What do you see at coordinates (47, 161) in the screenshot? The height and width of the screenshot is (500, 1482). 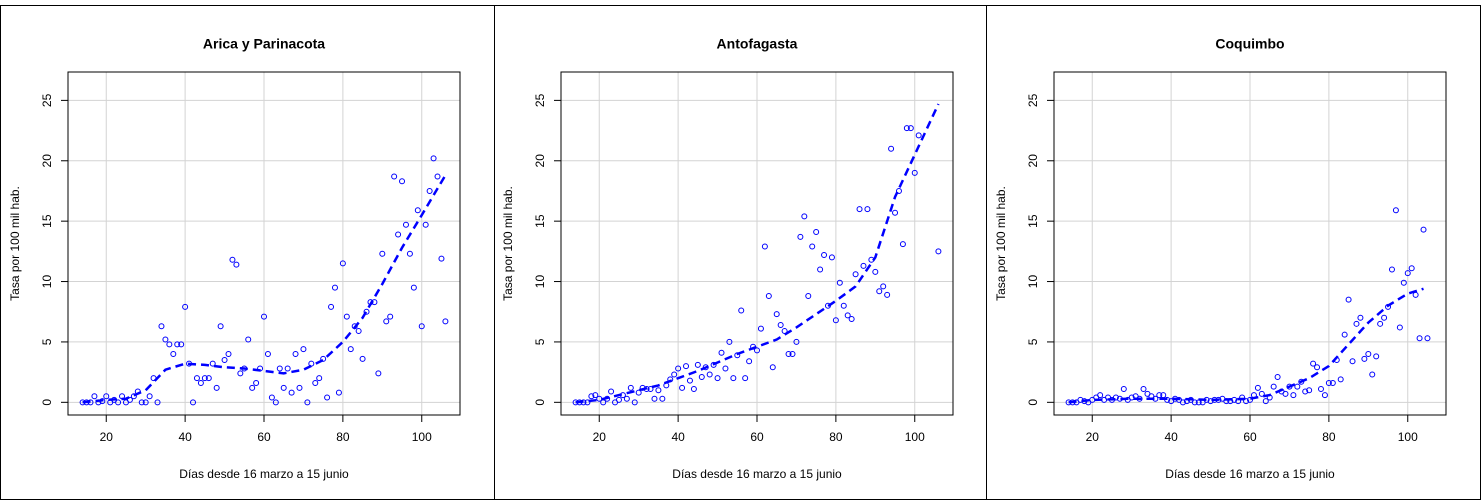 I see `y-tick-label: 20` at bounding box center [47, 161].